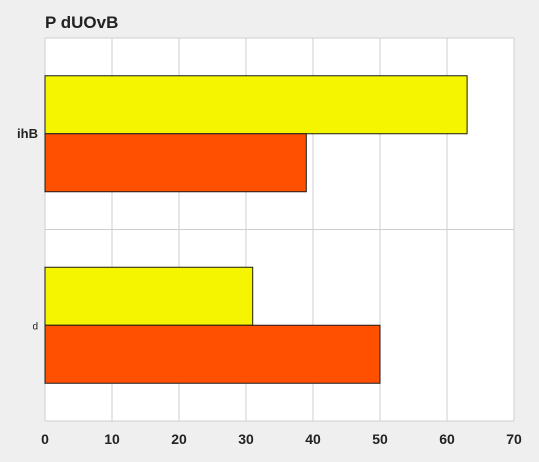 The width and height of the screenshot is (539, 462). I want to click on x-tick-label-30: 30, so click(246, 439).